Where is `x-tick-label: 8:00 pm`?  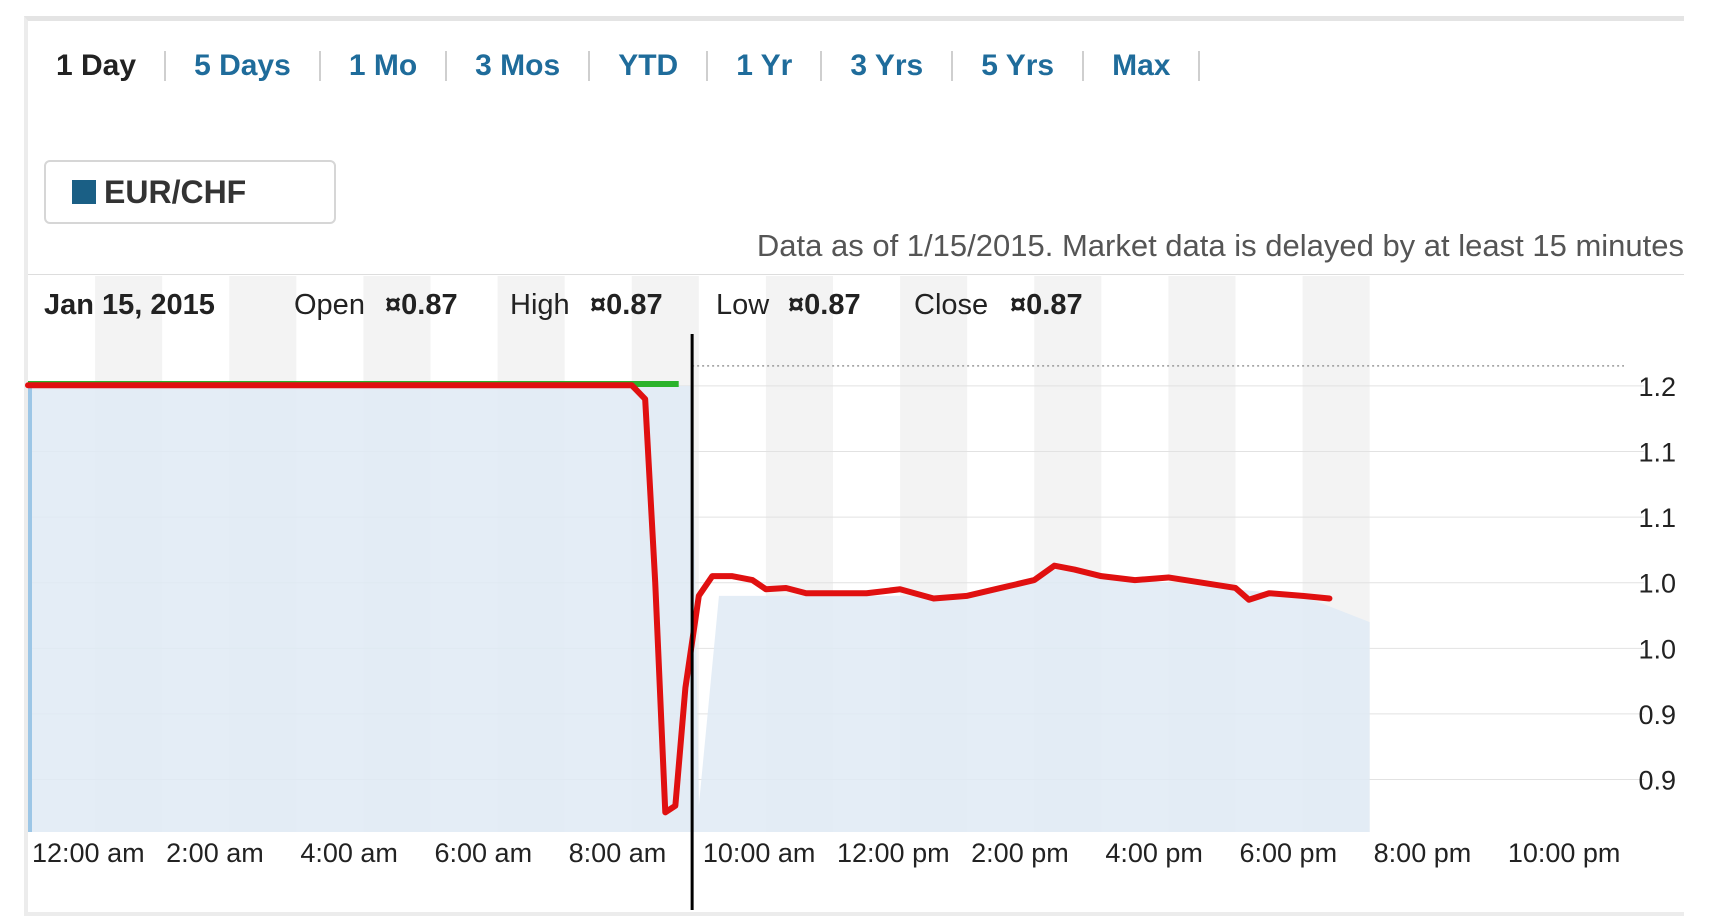 x-tick-label: 8:00 pm is located at coordinates (1423, 853).